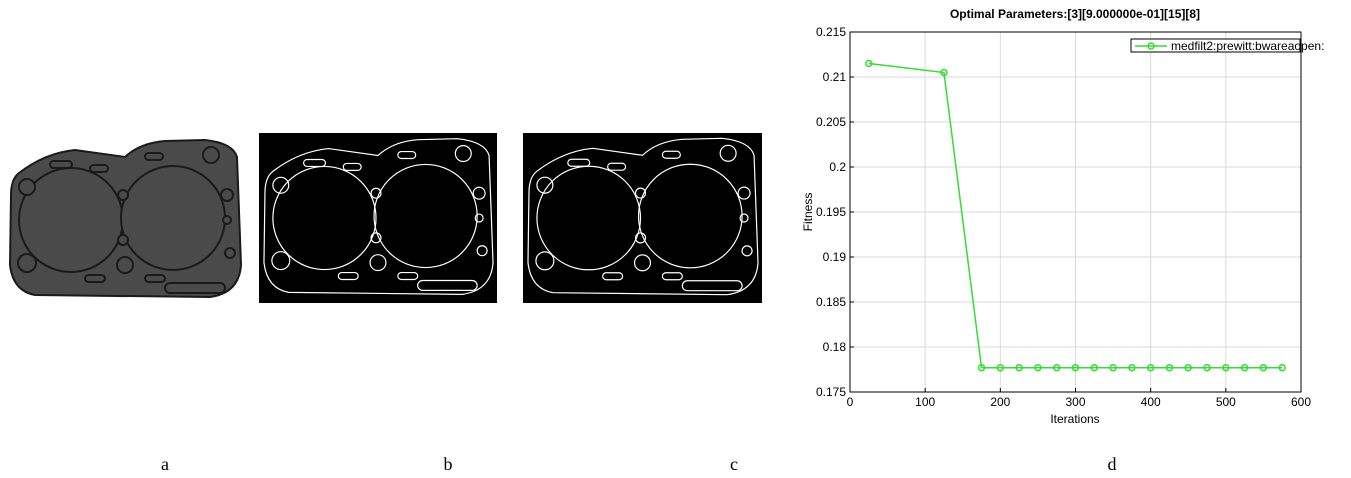 Image resolution: width=1351 pixels, height=478 pixels. What do you see at coordinates (448, 464) in the screenshot?
I see `panel-label: b` at bounding box center [448, 464].